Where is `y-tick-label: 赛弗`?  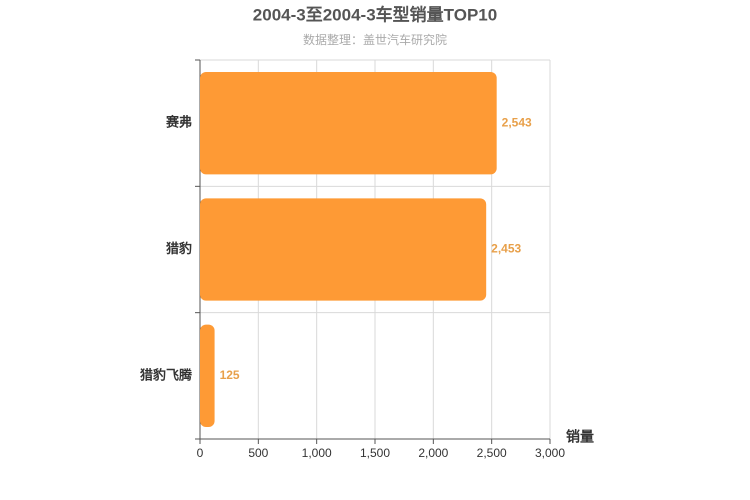
y-tick-label: 赛弗 is located at coordinates (178, 122).